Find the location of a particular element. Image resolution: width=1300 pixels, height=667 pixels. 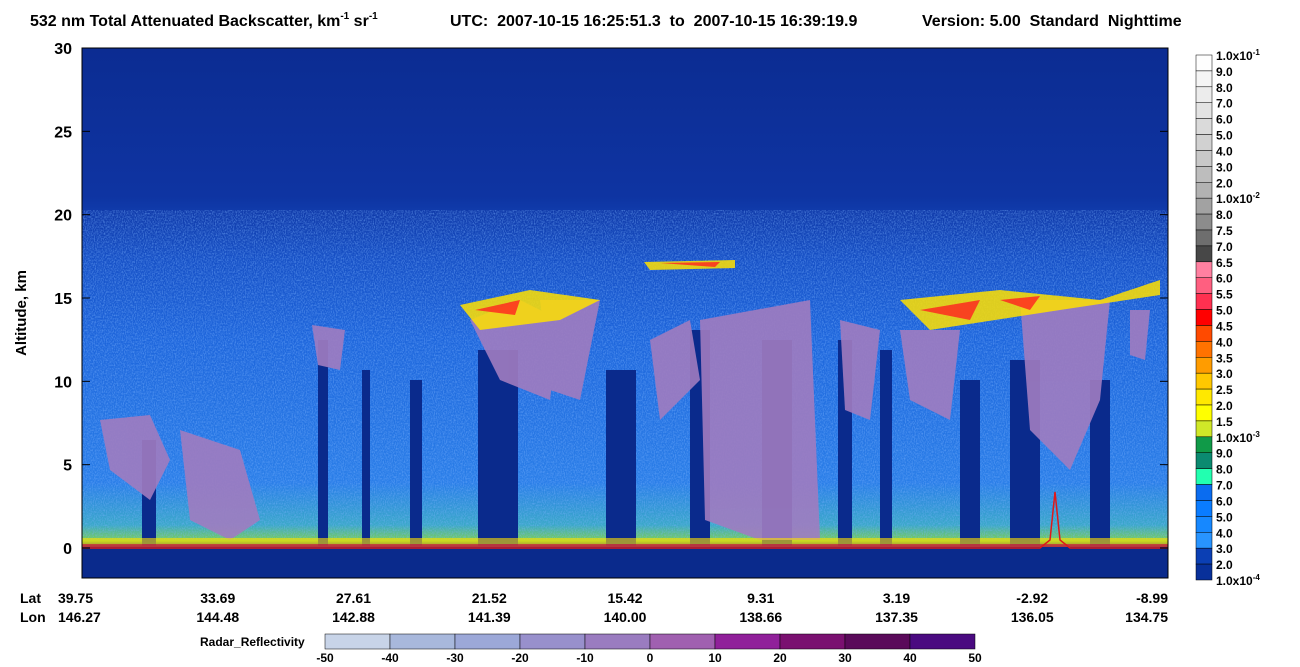

colorbar-label: 5.5 is located at coordinates (1224, 295).